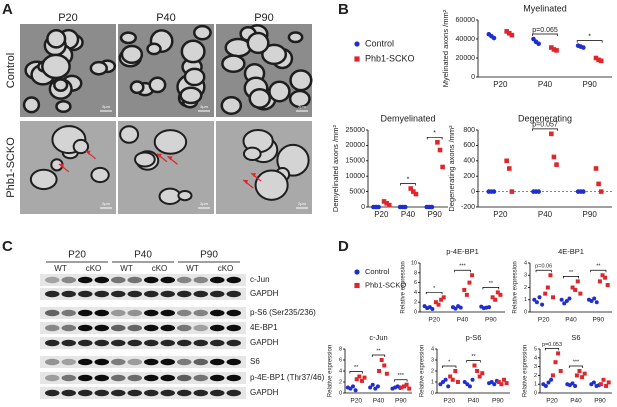  Describe the element at coordinates (576, 362) in the screenshot. I see `significance-label: ***` at that location.